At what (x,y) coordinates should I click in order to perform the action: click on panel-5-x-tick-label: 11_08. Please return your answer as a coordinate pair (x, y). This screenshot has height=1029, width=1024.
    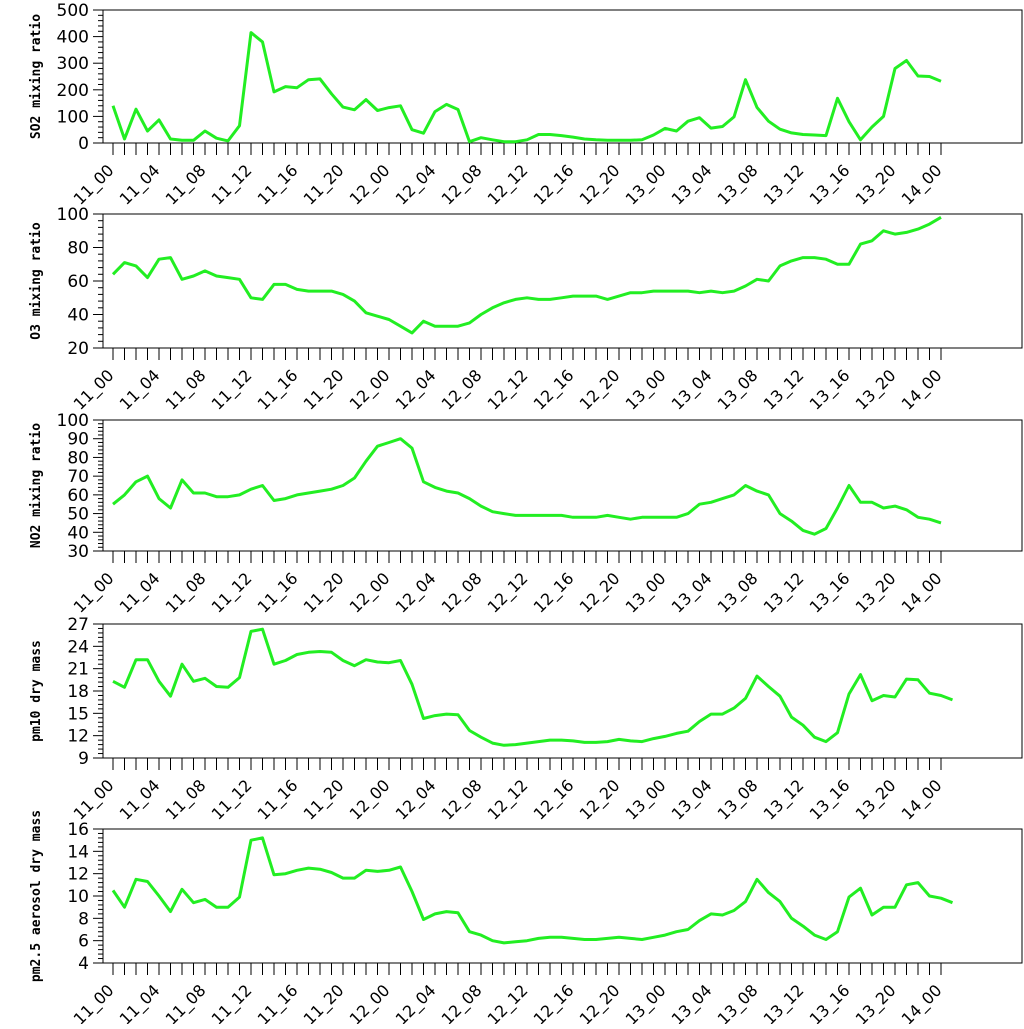
    Looking at the image, I should click on (186, 1002).